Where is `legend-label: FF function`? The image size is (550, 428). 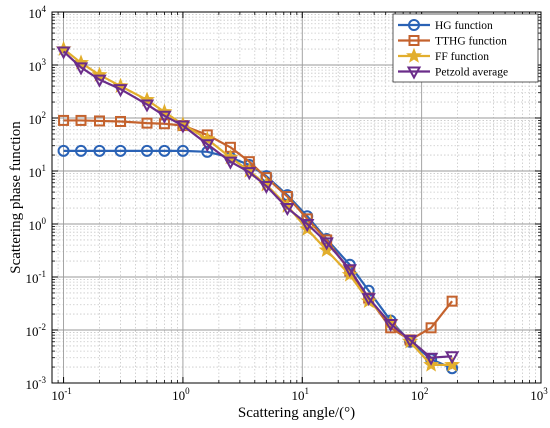
legend-label: FF function is located at coordinates (462, 57).